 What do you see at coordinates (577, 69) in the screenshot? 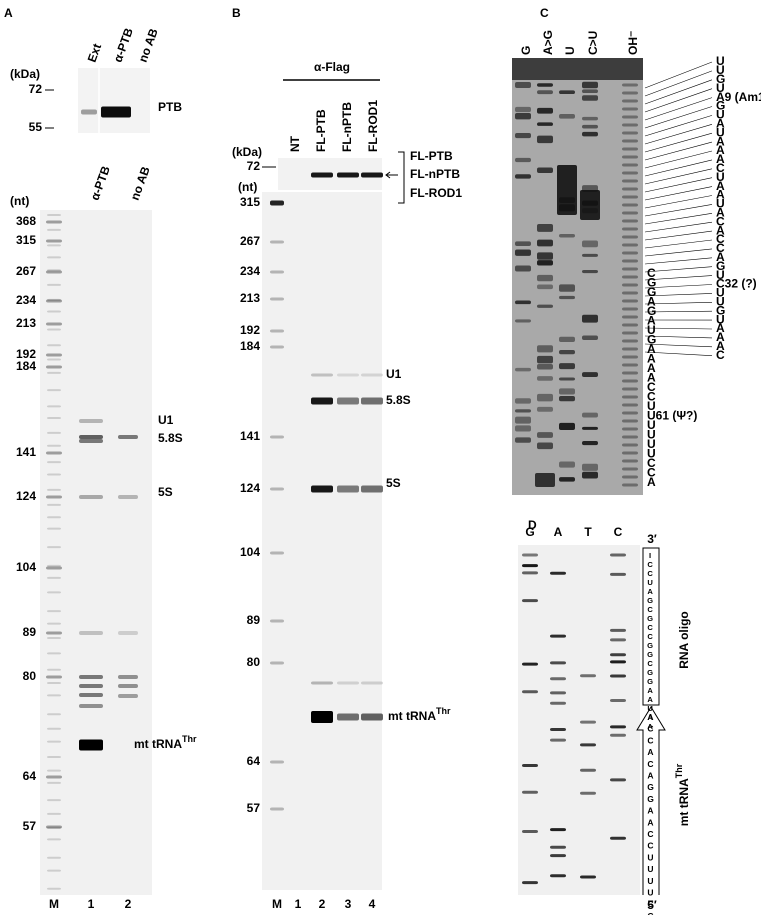
I see `gel-top` at bounding box center [577, 69].